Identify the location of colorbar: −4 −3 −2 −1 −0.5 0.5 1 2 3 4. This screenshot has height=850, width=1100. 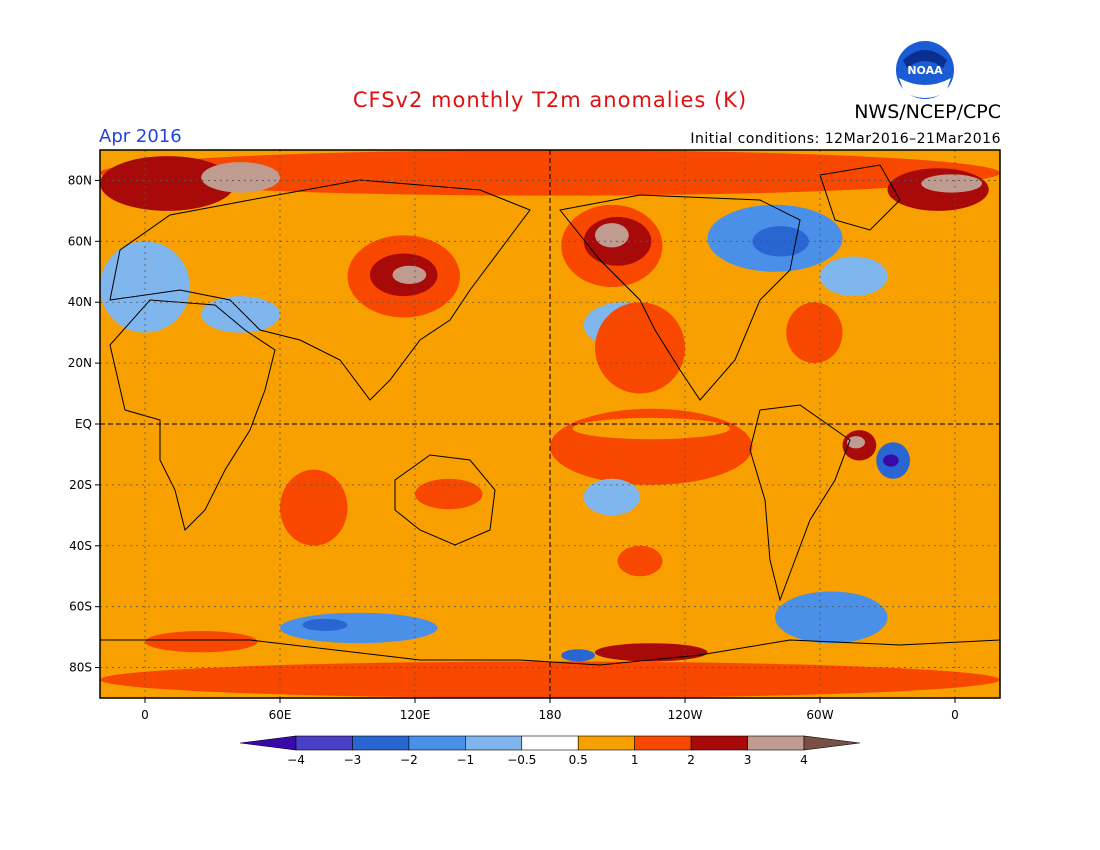
(550, 751).